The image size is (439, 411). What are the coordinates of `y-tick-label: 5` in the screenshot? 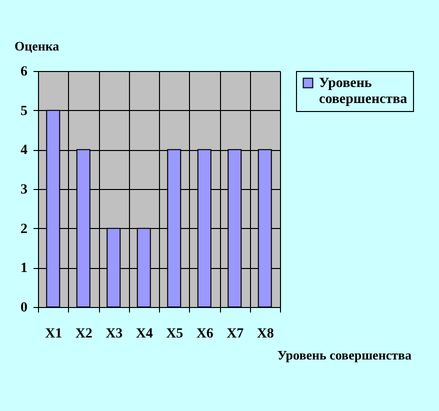 It's located at (24, 111).